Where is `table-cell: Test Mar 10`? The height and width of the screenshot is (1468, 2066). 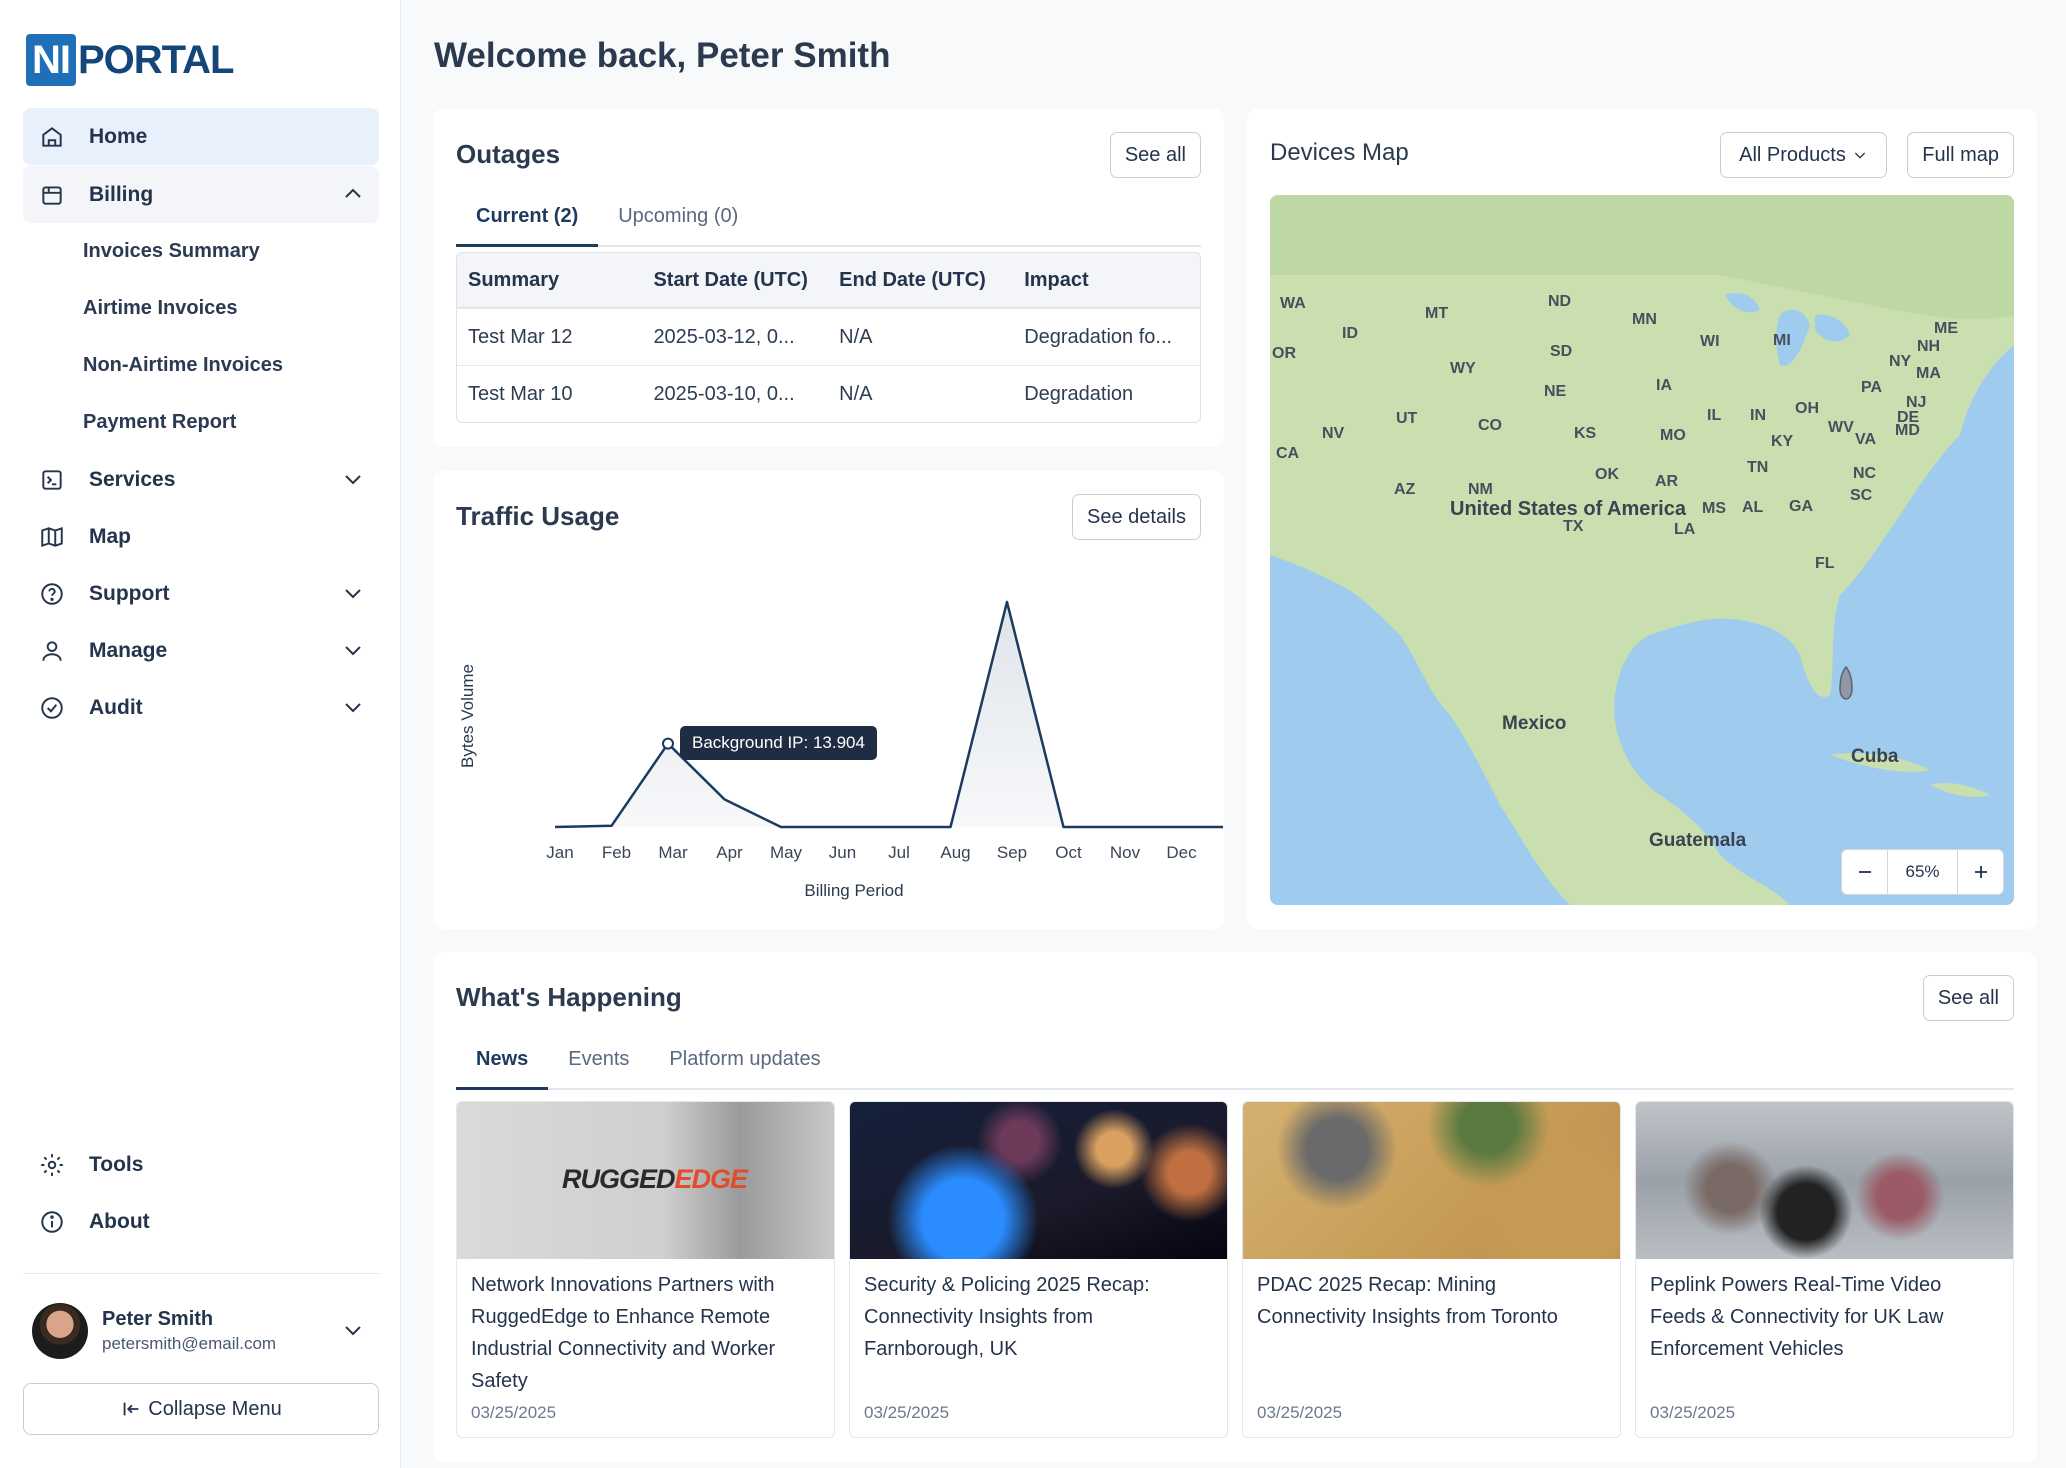
table-cell: Test Mar 10 is located at coordinates (550, 393).